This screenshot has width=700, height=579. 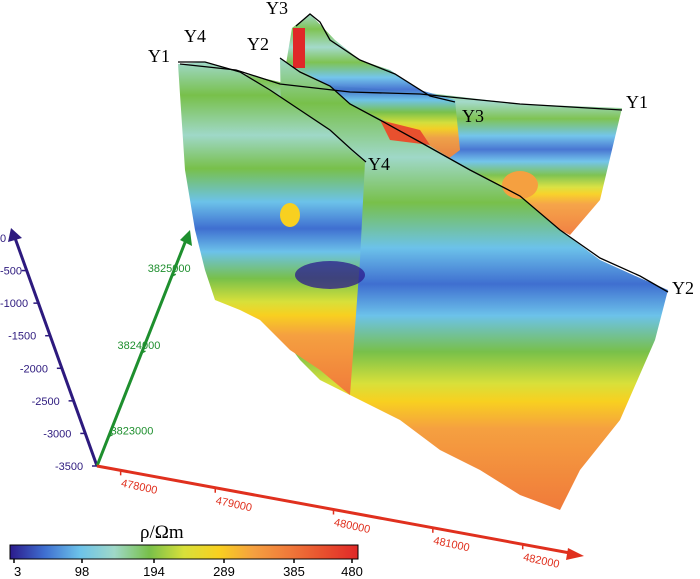 I want to click on label-Y4-end: Y4, so click(x=379, y=164).